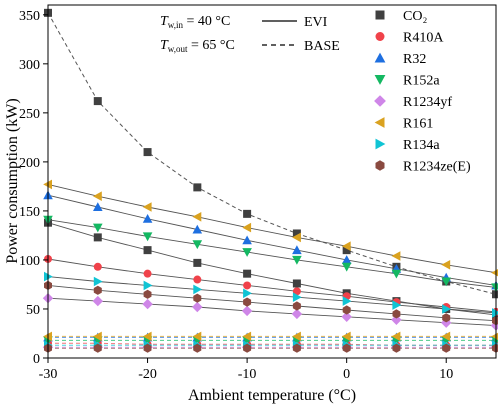 The image size is (498, 408). I want to click on x-tick-label: -20, so click(147, 374).